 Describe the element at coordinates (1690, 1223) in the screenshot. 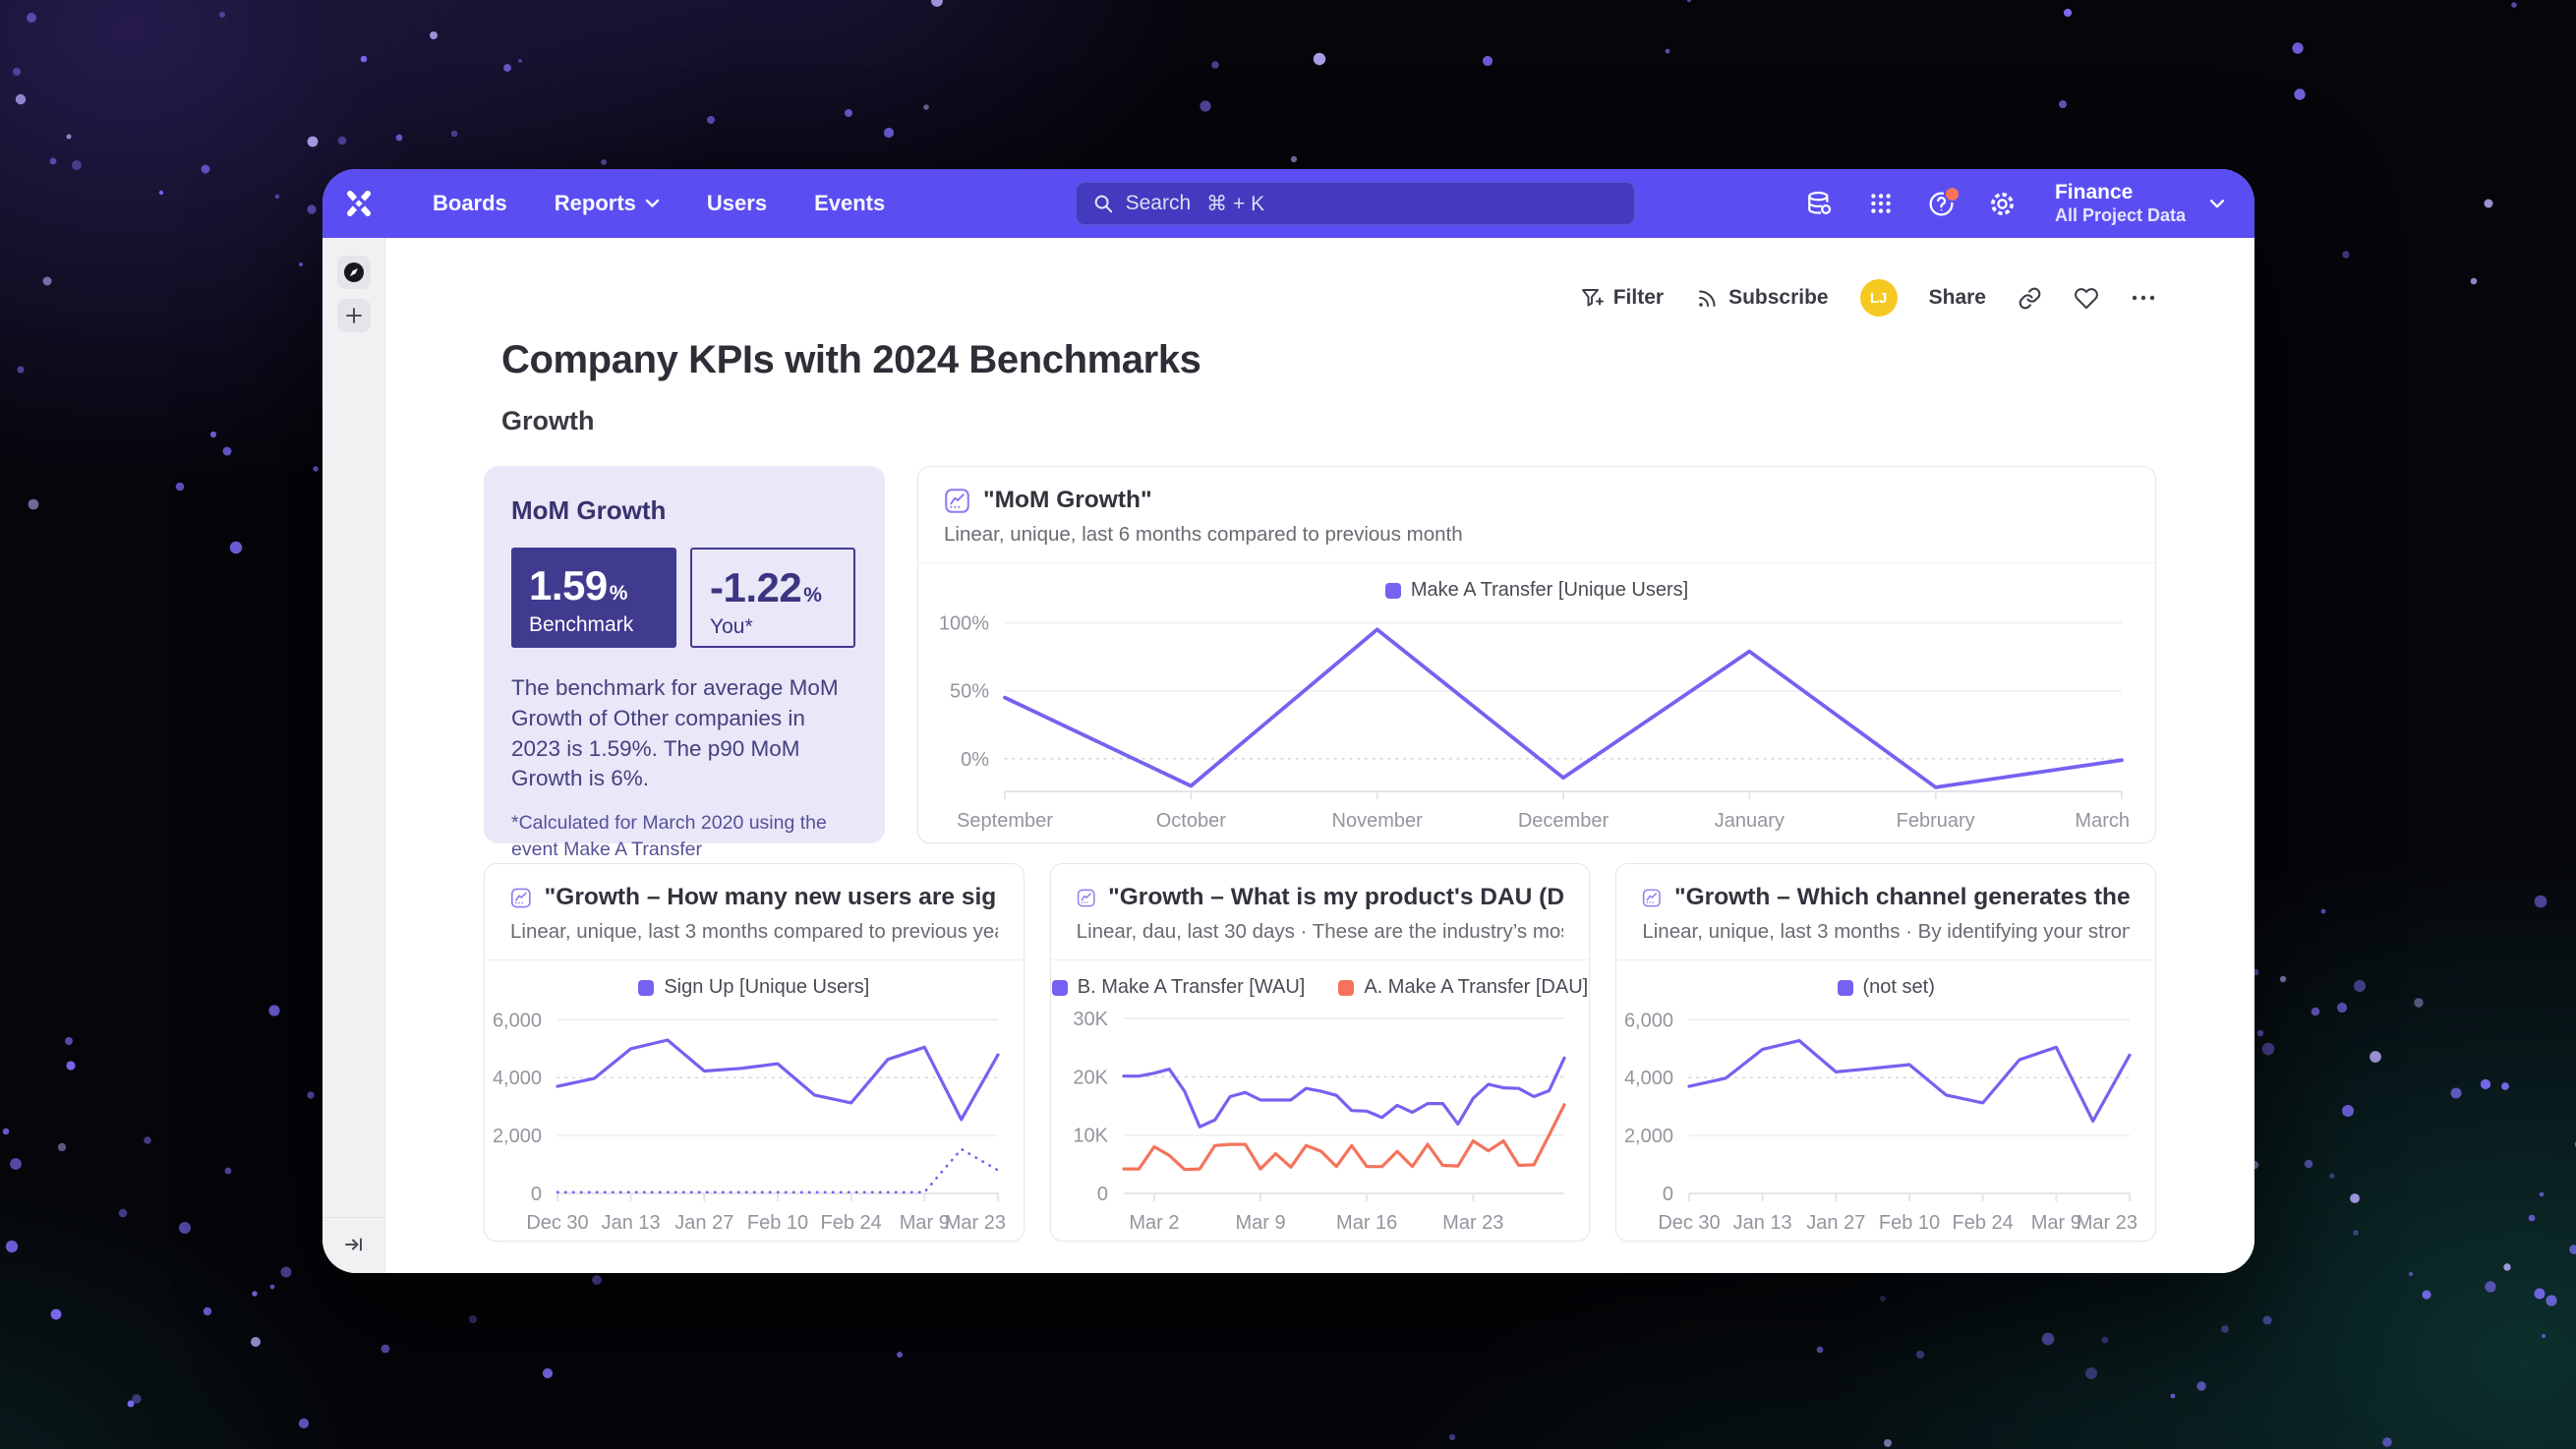

I see `svg-text: Dec 30` at that location.